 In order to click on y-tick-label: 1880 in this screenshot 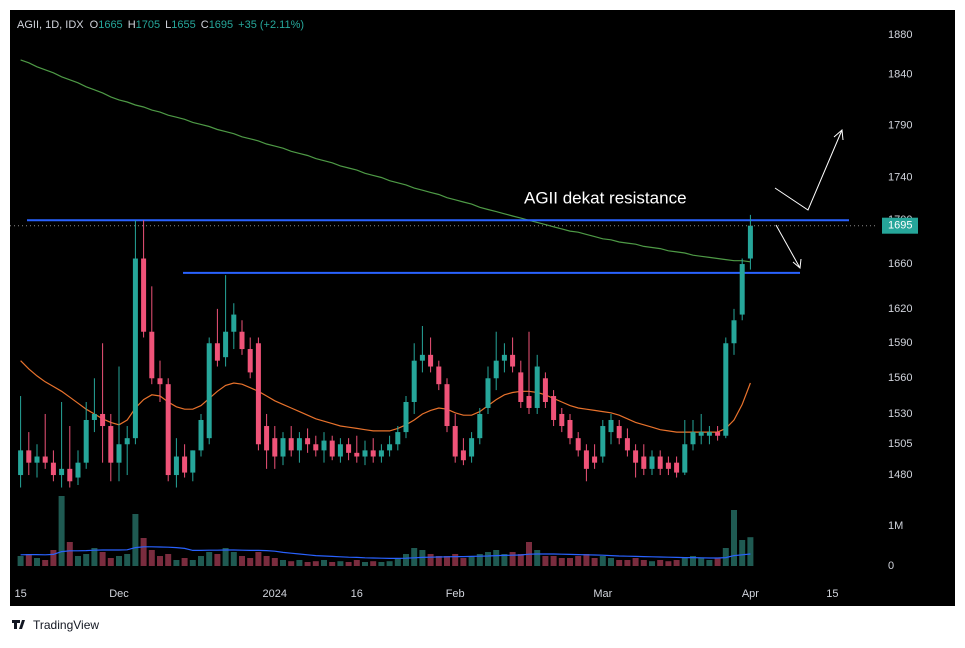, I will do `click(900, 35)`.